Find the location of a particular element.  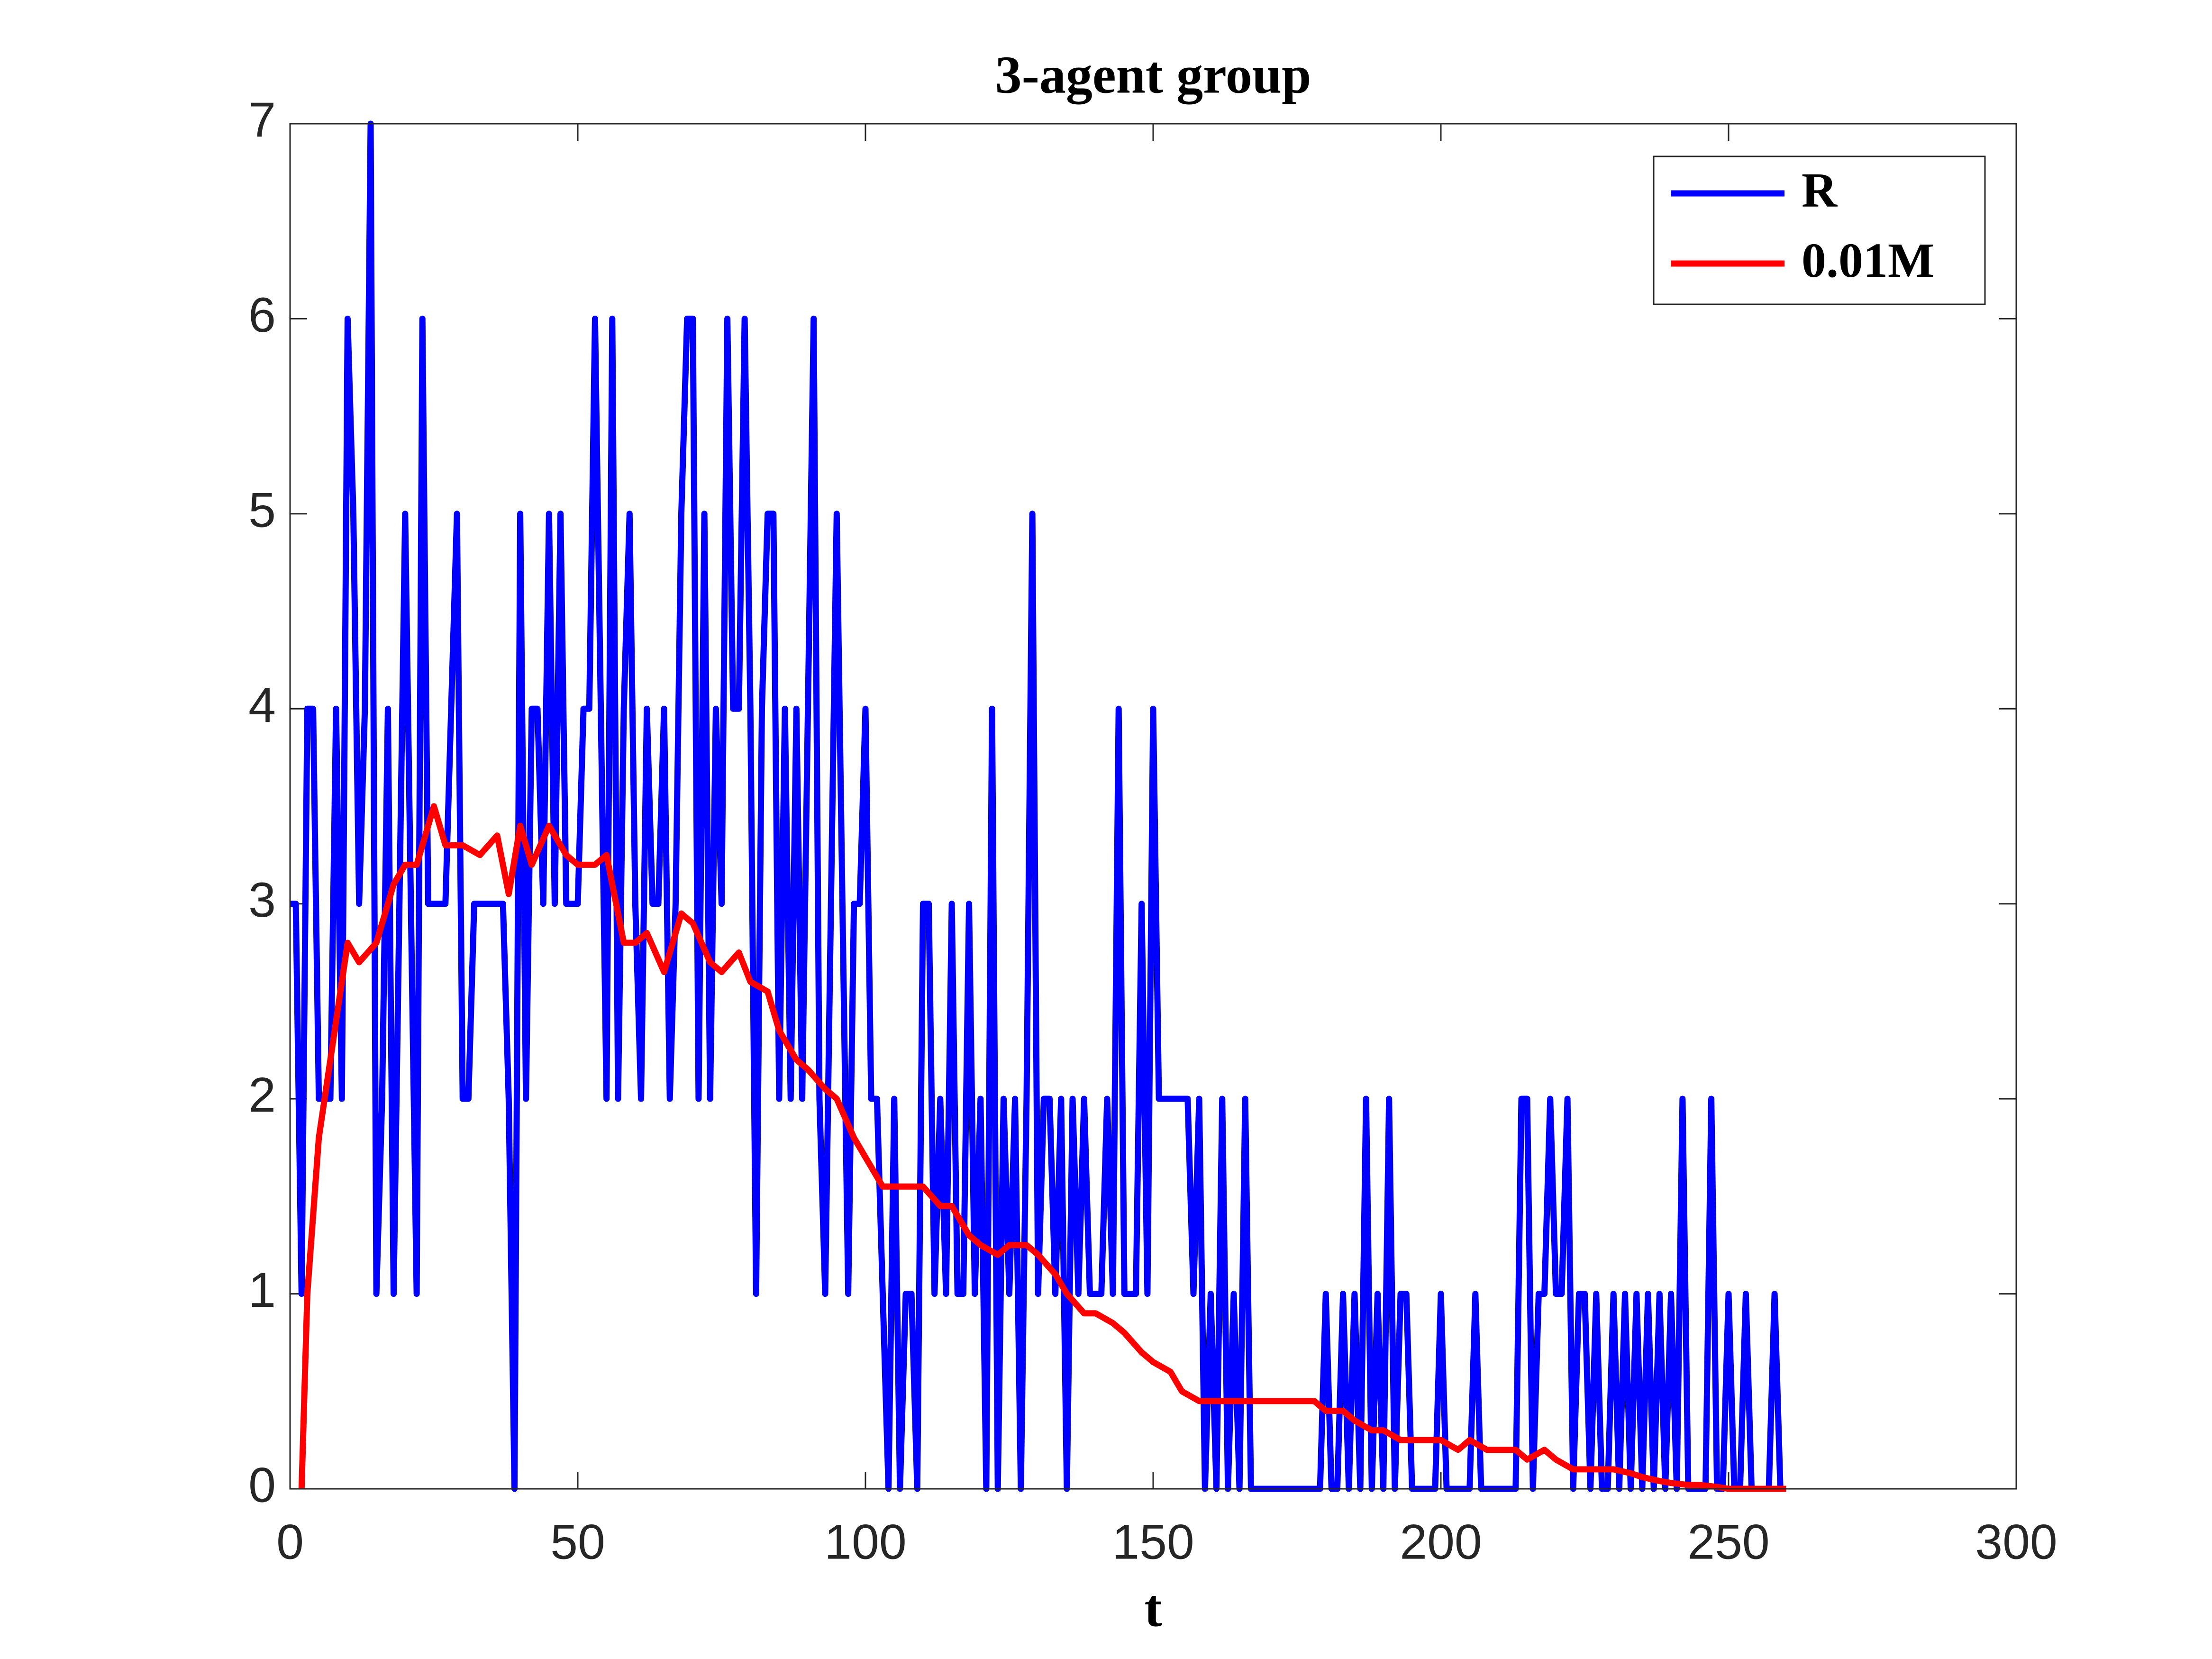

x-axis-label: t is located at coordinates (1153, 1608).